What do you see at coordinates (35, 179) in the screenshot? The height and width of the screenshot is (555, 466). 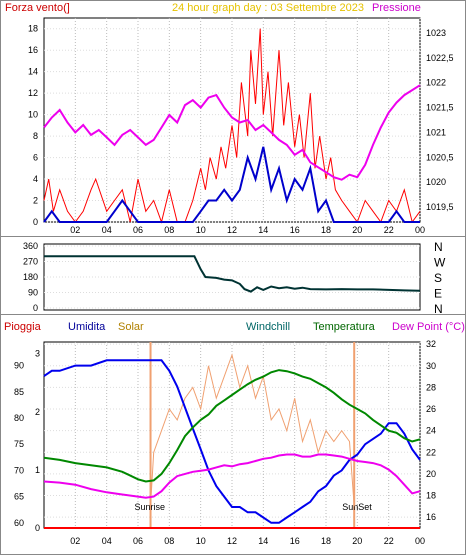 I see `wind-tick-label: 4` at bounding box center [35, 179].